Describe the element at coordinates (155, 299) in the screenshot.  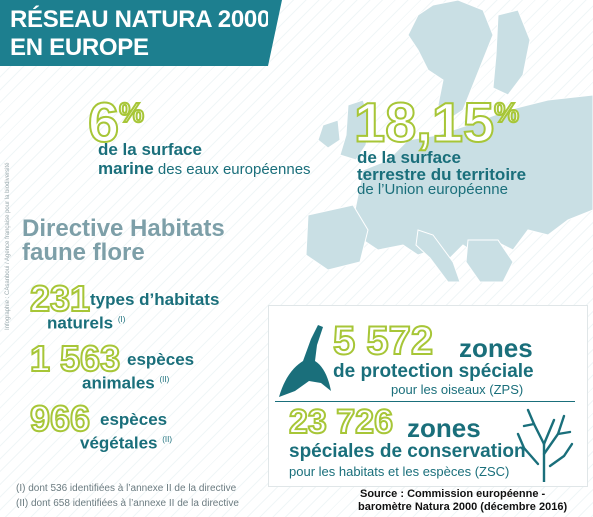
I see `habitats-line-1: types d’habitats` at that location.